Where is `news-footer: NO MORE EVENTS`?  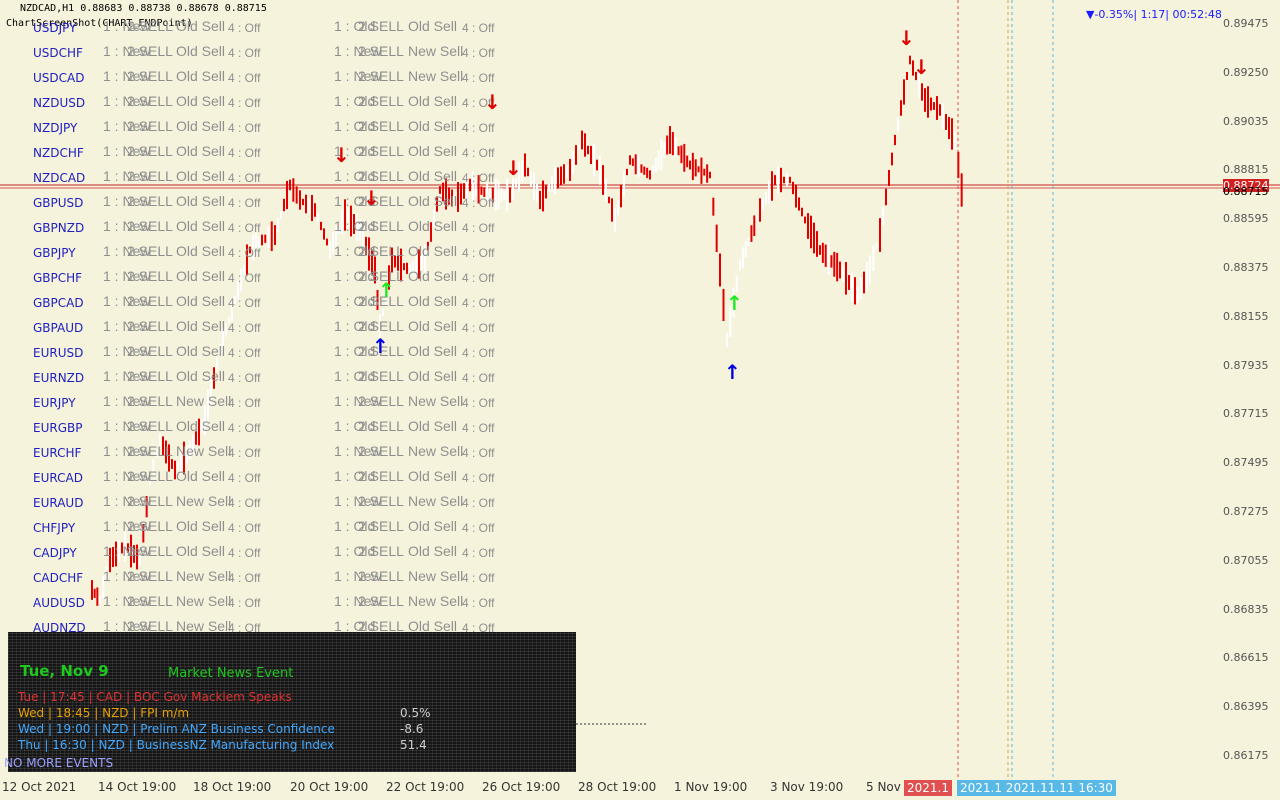
news-footer: NO MORE EVENTS is located at coordinates (59, 763).